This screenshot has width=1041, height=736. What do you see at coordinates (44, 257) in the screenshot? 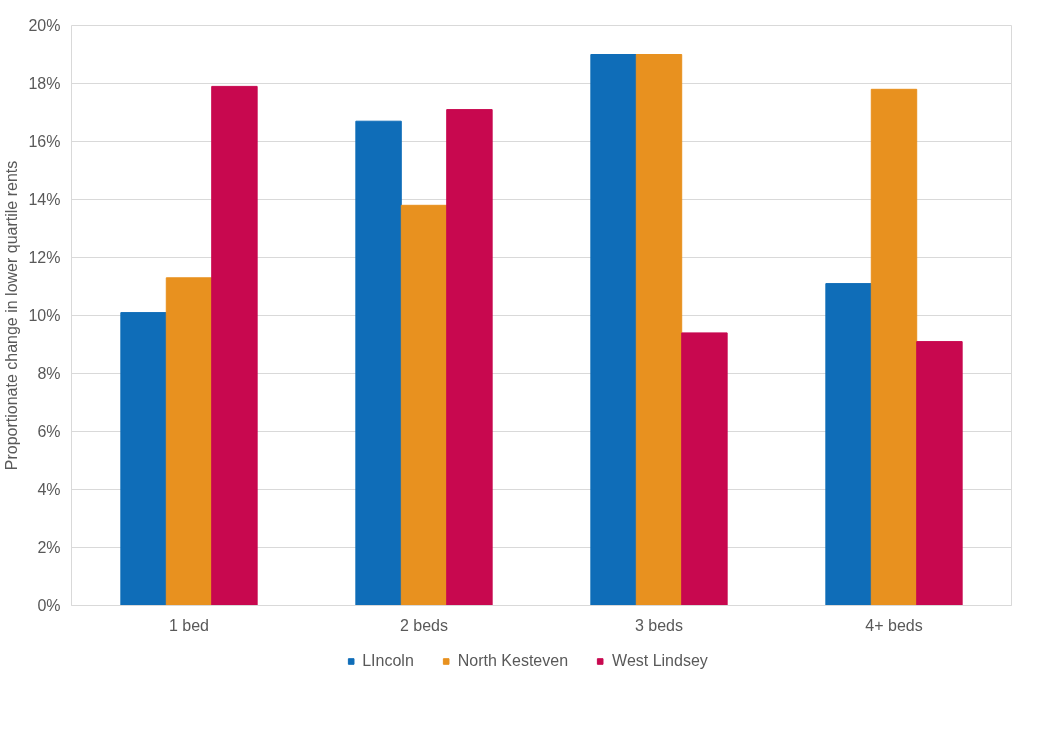
I see `y-tick-label: 12%` at bounding box center [44, 257].